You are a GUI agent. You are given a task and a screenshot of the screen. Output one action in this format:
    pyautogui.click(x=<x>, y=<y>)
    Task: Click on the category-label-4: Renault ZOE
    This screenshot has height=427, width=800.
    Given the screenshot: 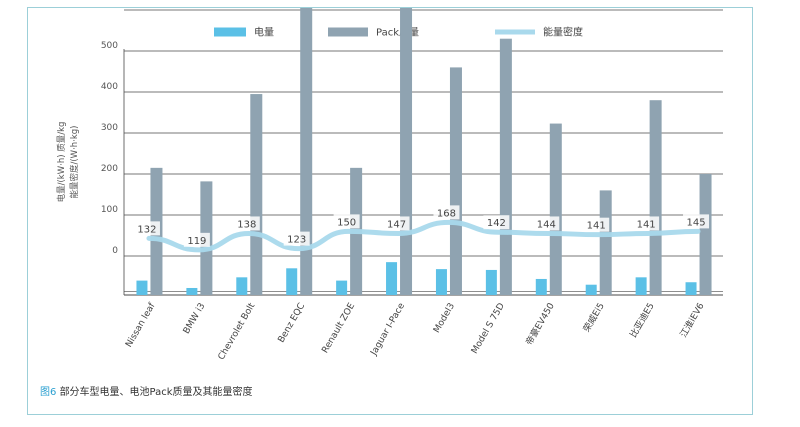 What is the action you would take?
    pyautogui.click(x=338, y=328)
    